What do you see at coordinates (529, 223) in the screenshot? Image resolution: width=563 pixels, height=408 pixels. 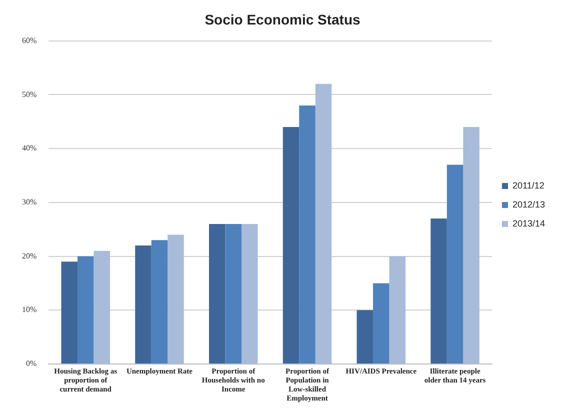 I see `legend-label: 2013/14` at bounding box center [529, 223].